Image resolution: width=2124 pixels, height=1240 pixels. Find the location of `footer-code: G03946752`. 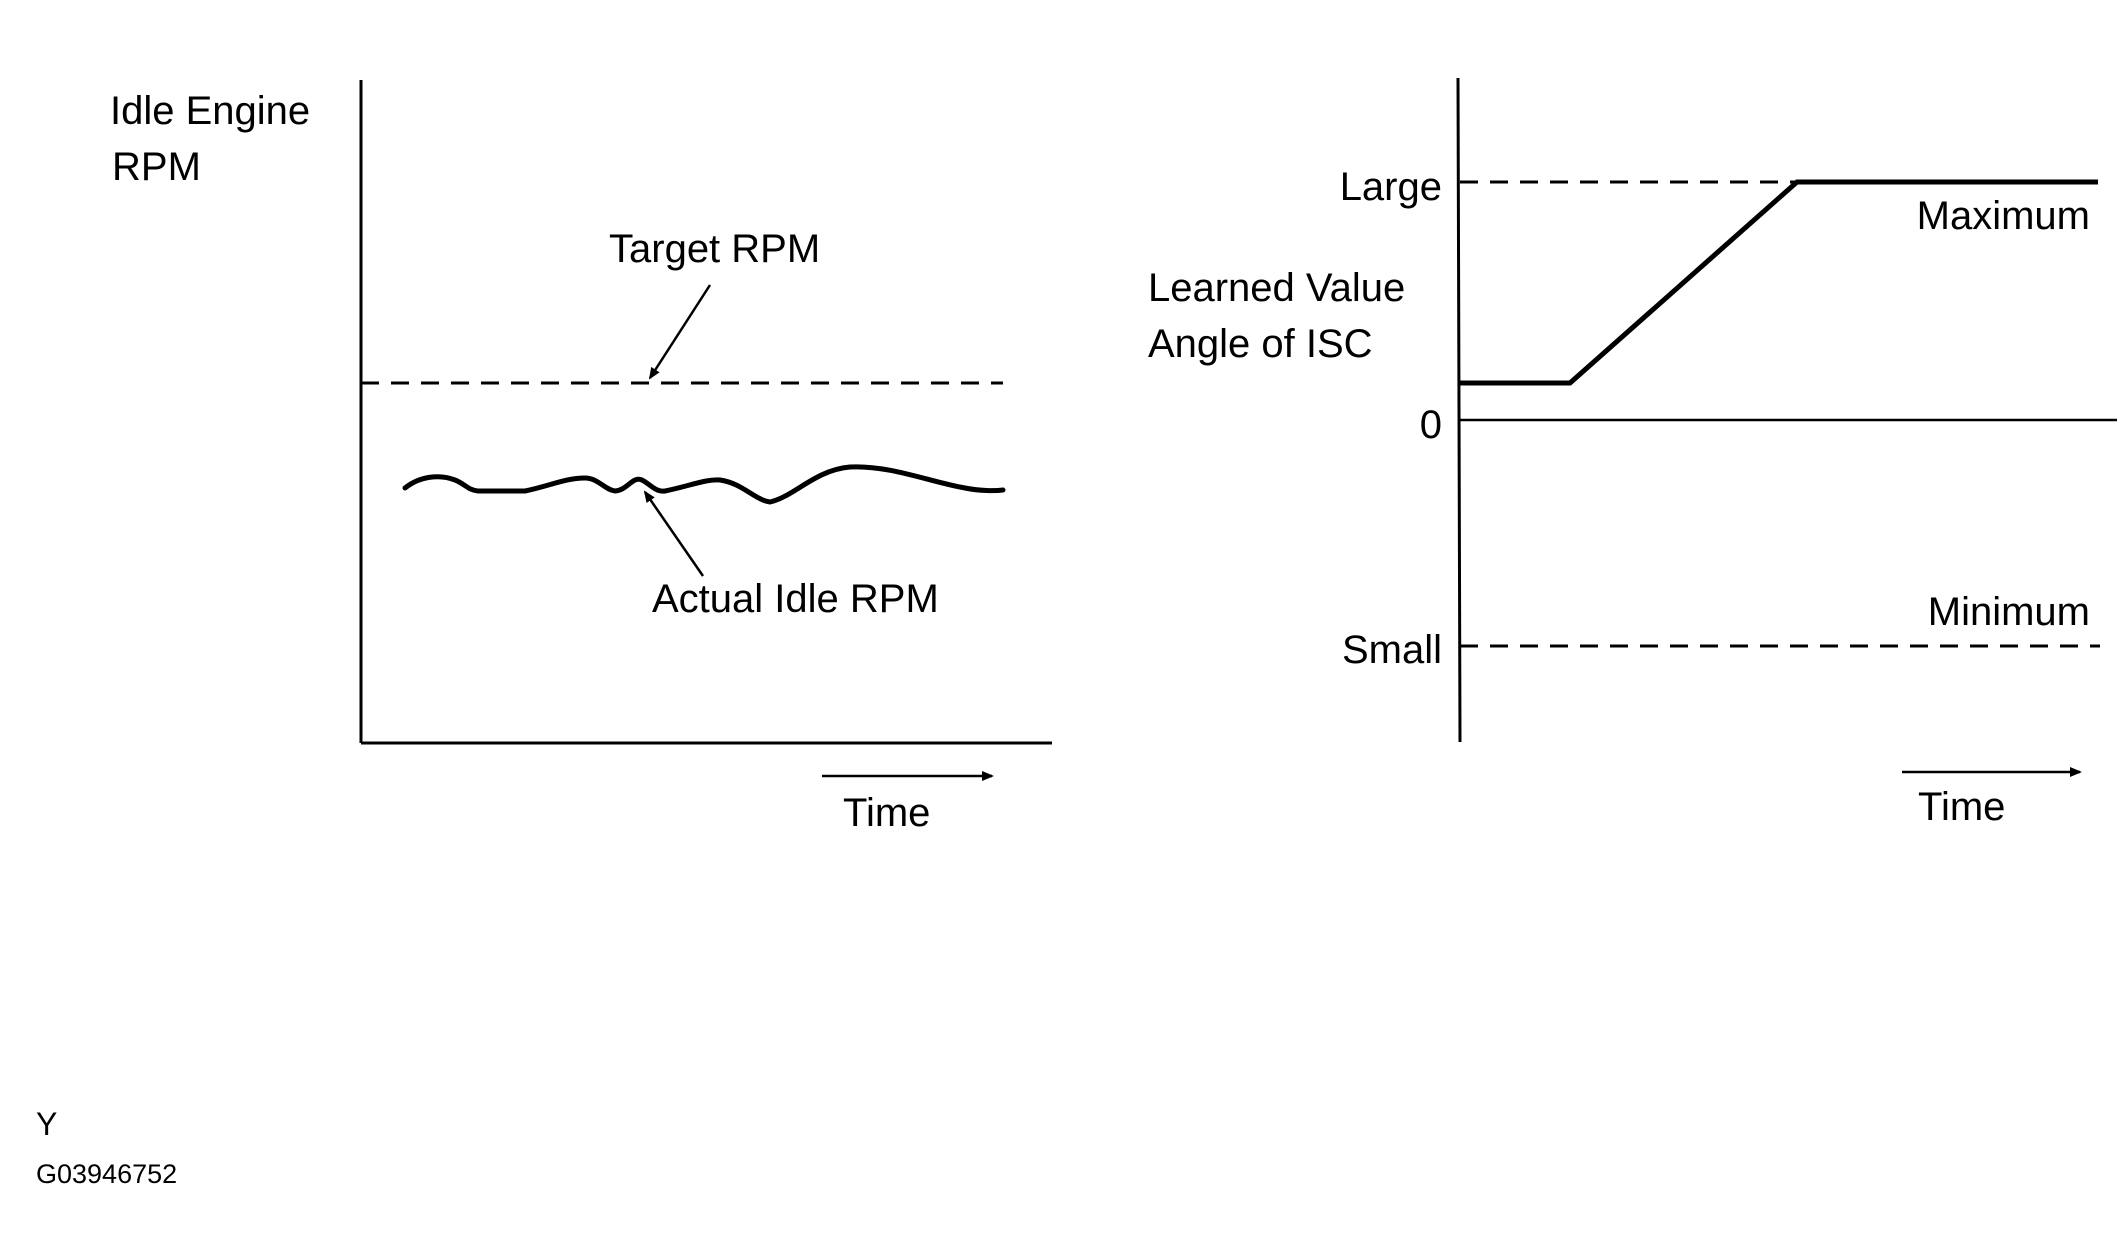

footer-code: G03946752 is located at coordinates (106, 1174).